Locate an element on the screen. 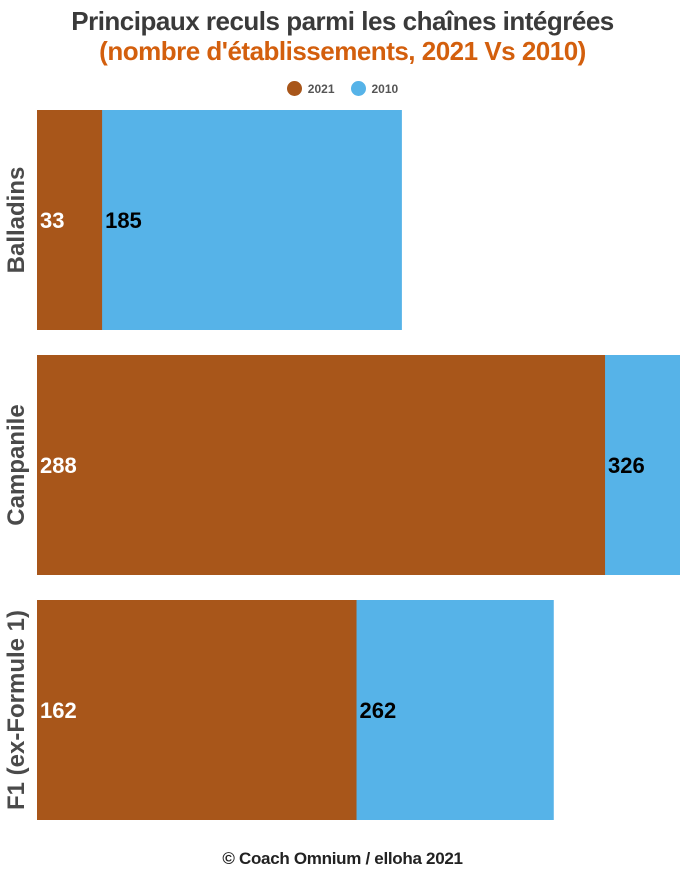  data-label-2010-balladins: 185 is located at coordinates (123, 220).